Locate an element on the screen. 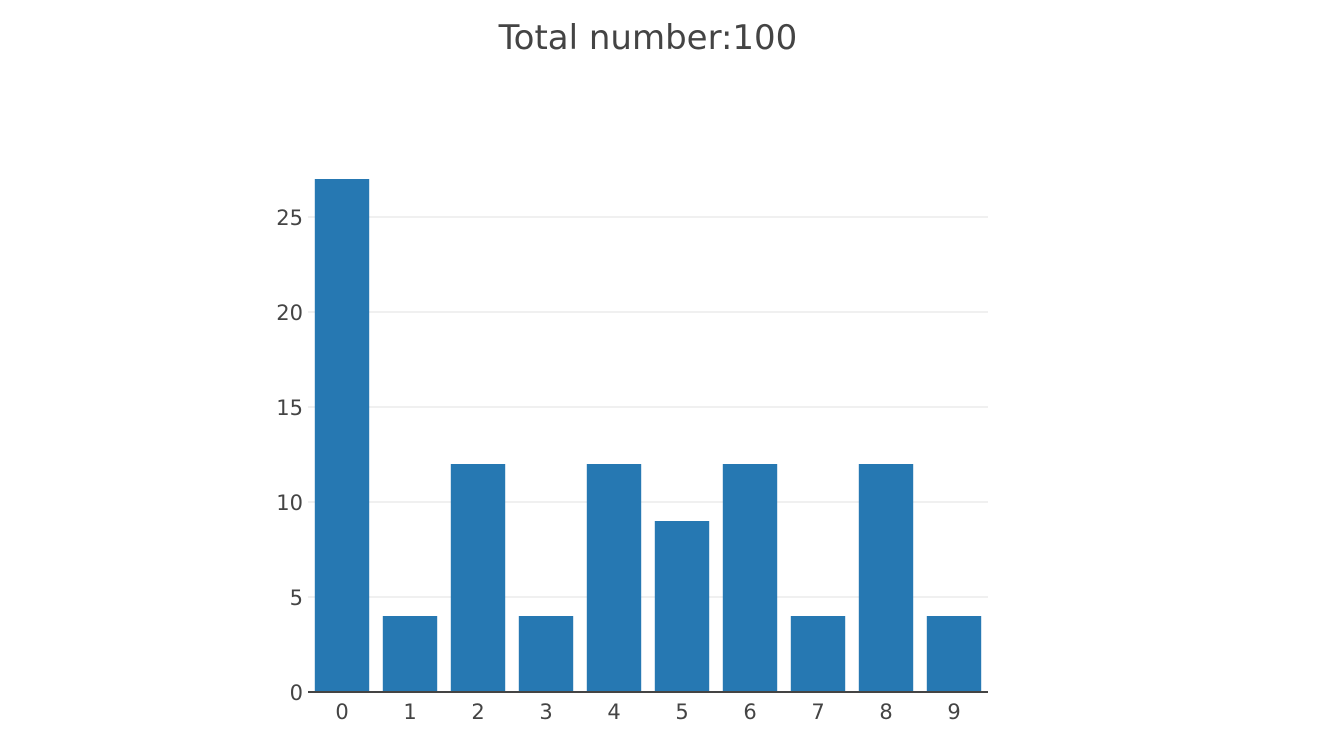  y-tick-label: 0 is located at coordinates (296, 693).